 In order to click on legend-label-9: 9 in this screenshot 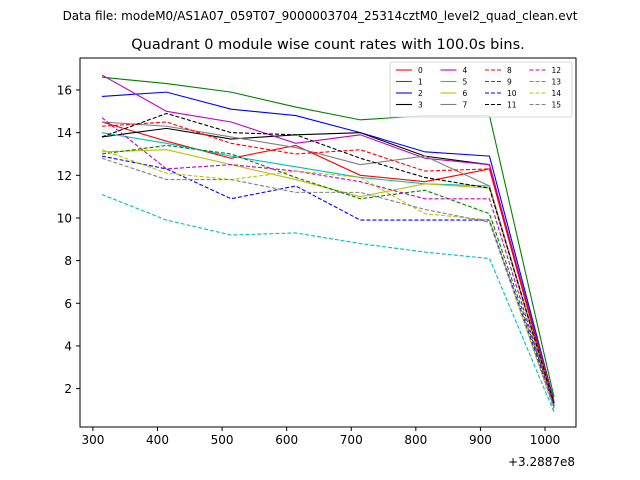, I will do `click(509, 82)`.